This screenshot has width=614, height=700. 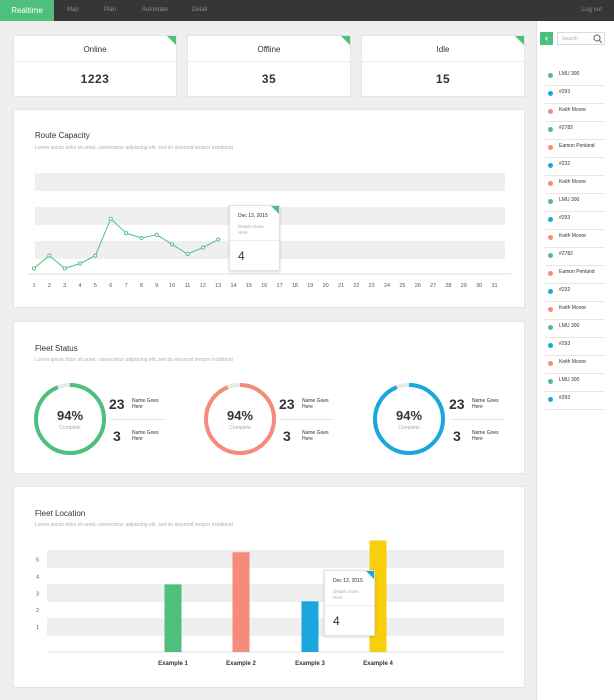 I want to click on y-tick-label: 3, so click(x=37, y=594).